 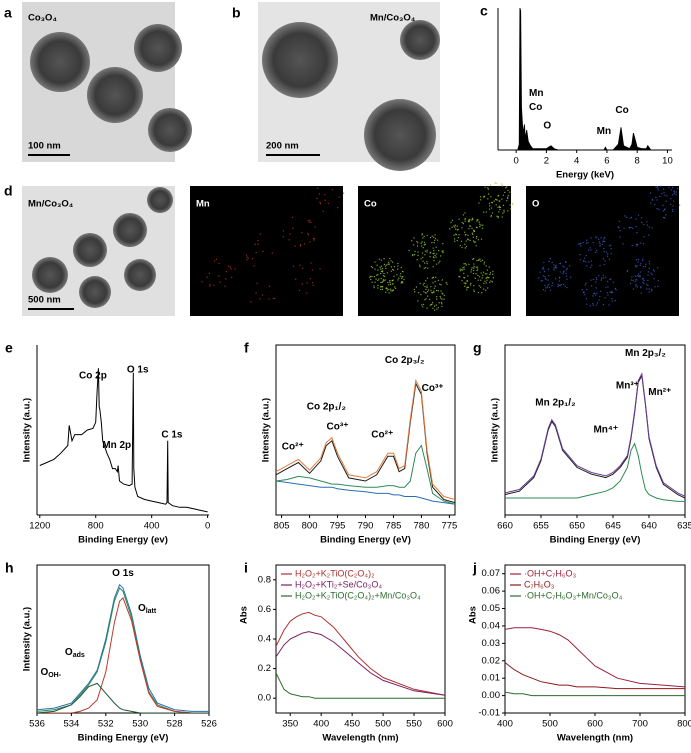 What do you see at coordinates (449, 526) in the screenshot?
I see `x-tick-label: 775` at bounding box center [449, 526].